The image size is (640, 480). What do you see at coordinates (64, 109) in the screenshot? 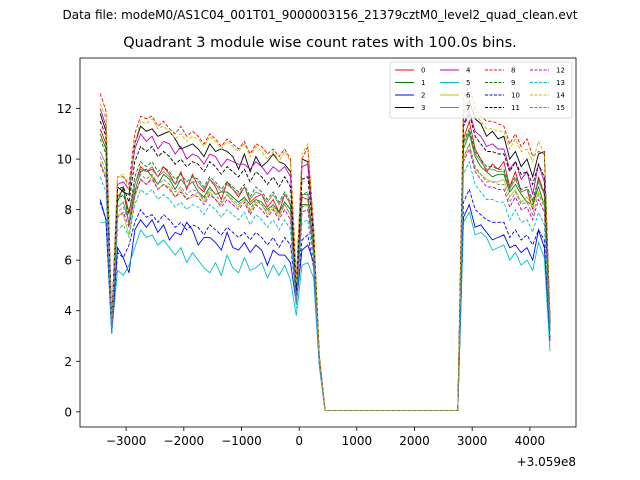
I see `y-tick-label: 12` at bounding box center [64, 109].